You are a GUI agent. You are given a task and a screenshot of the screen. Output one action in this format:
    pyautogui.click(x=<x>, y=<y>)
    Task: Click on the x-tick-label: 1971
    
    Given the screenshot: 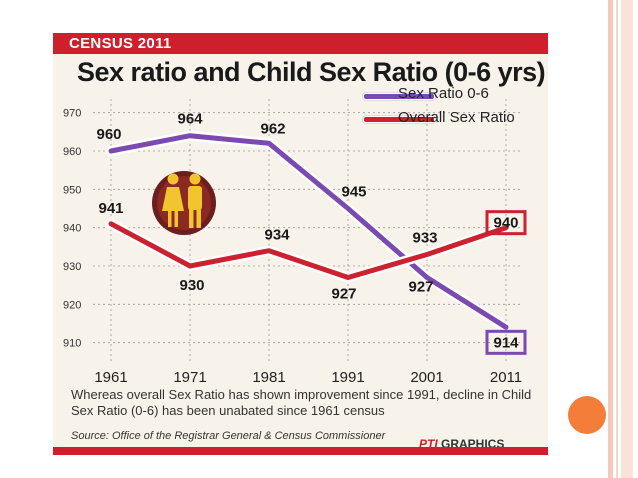 What is the action you would take?
    pyautogui.click(x=189, y=377)
    